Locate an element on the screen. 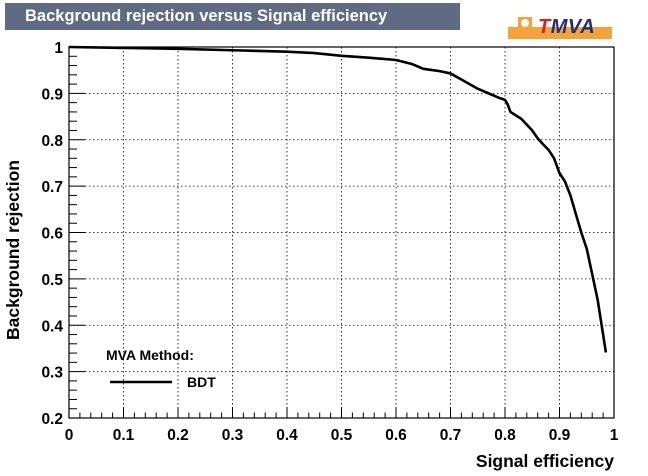 This screenshot has width=648, height=476. y-tick-label: 0.8 is located at coordinates (52, 141).